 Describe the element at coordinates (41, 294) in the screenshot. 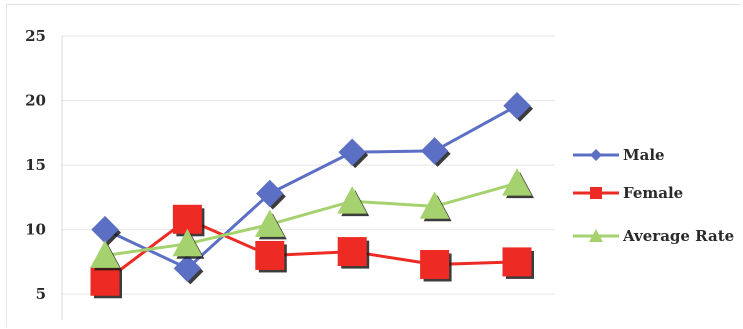

I see `y-tick-label: 5` at that location.